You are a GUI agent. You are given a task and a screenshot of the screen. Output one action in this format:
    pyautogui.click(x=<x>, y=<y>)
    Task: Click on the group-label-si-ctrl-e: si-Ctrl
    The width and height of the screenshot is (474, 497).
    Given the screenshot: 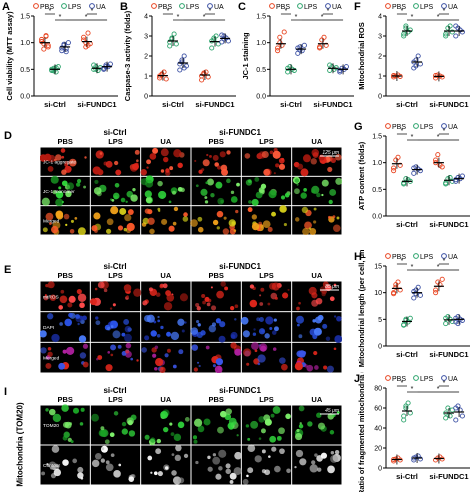 What is the action you would take?
    pyautogui.click(x=115, y=266)
    